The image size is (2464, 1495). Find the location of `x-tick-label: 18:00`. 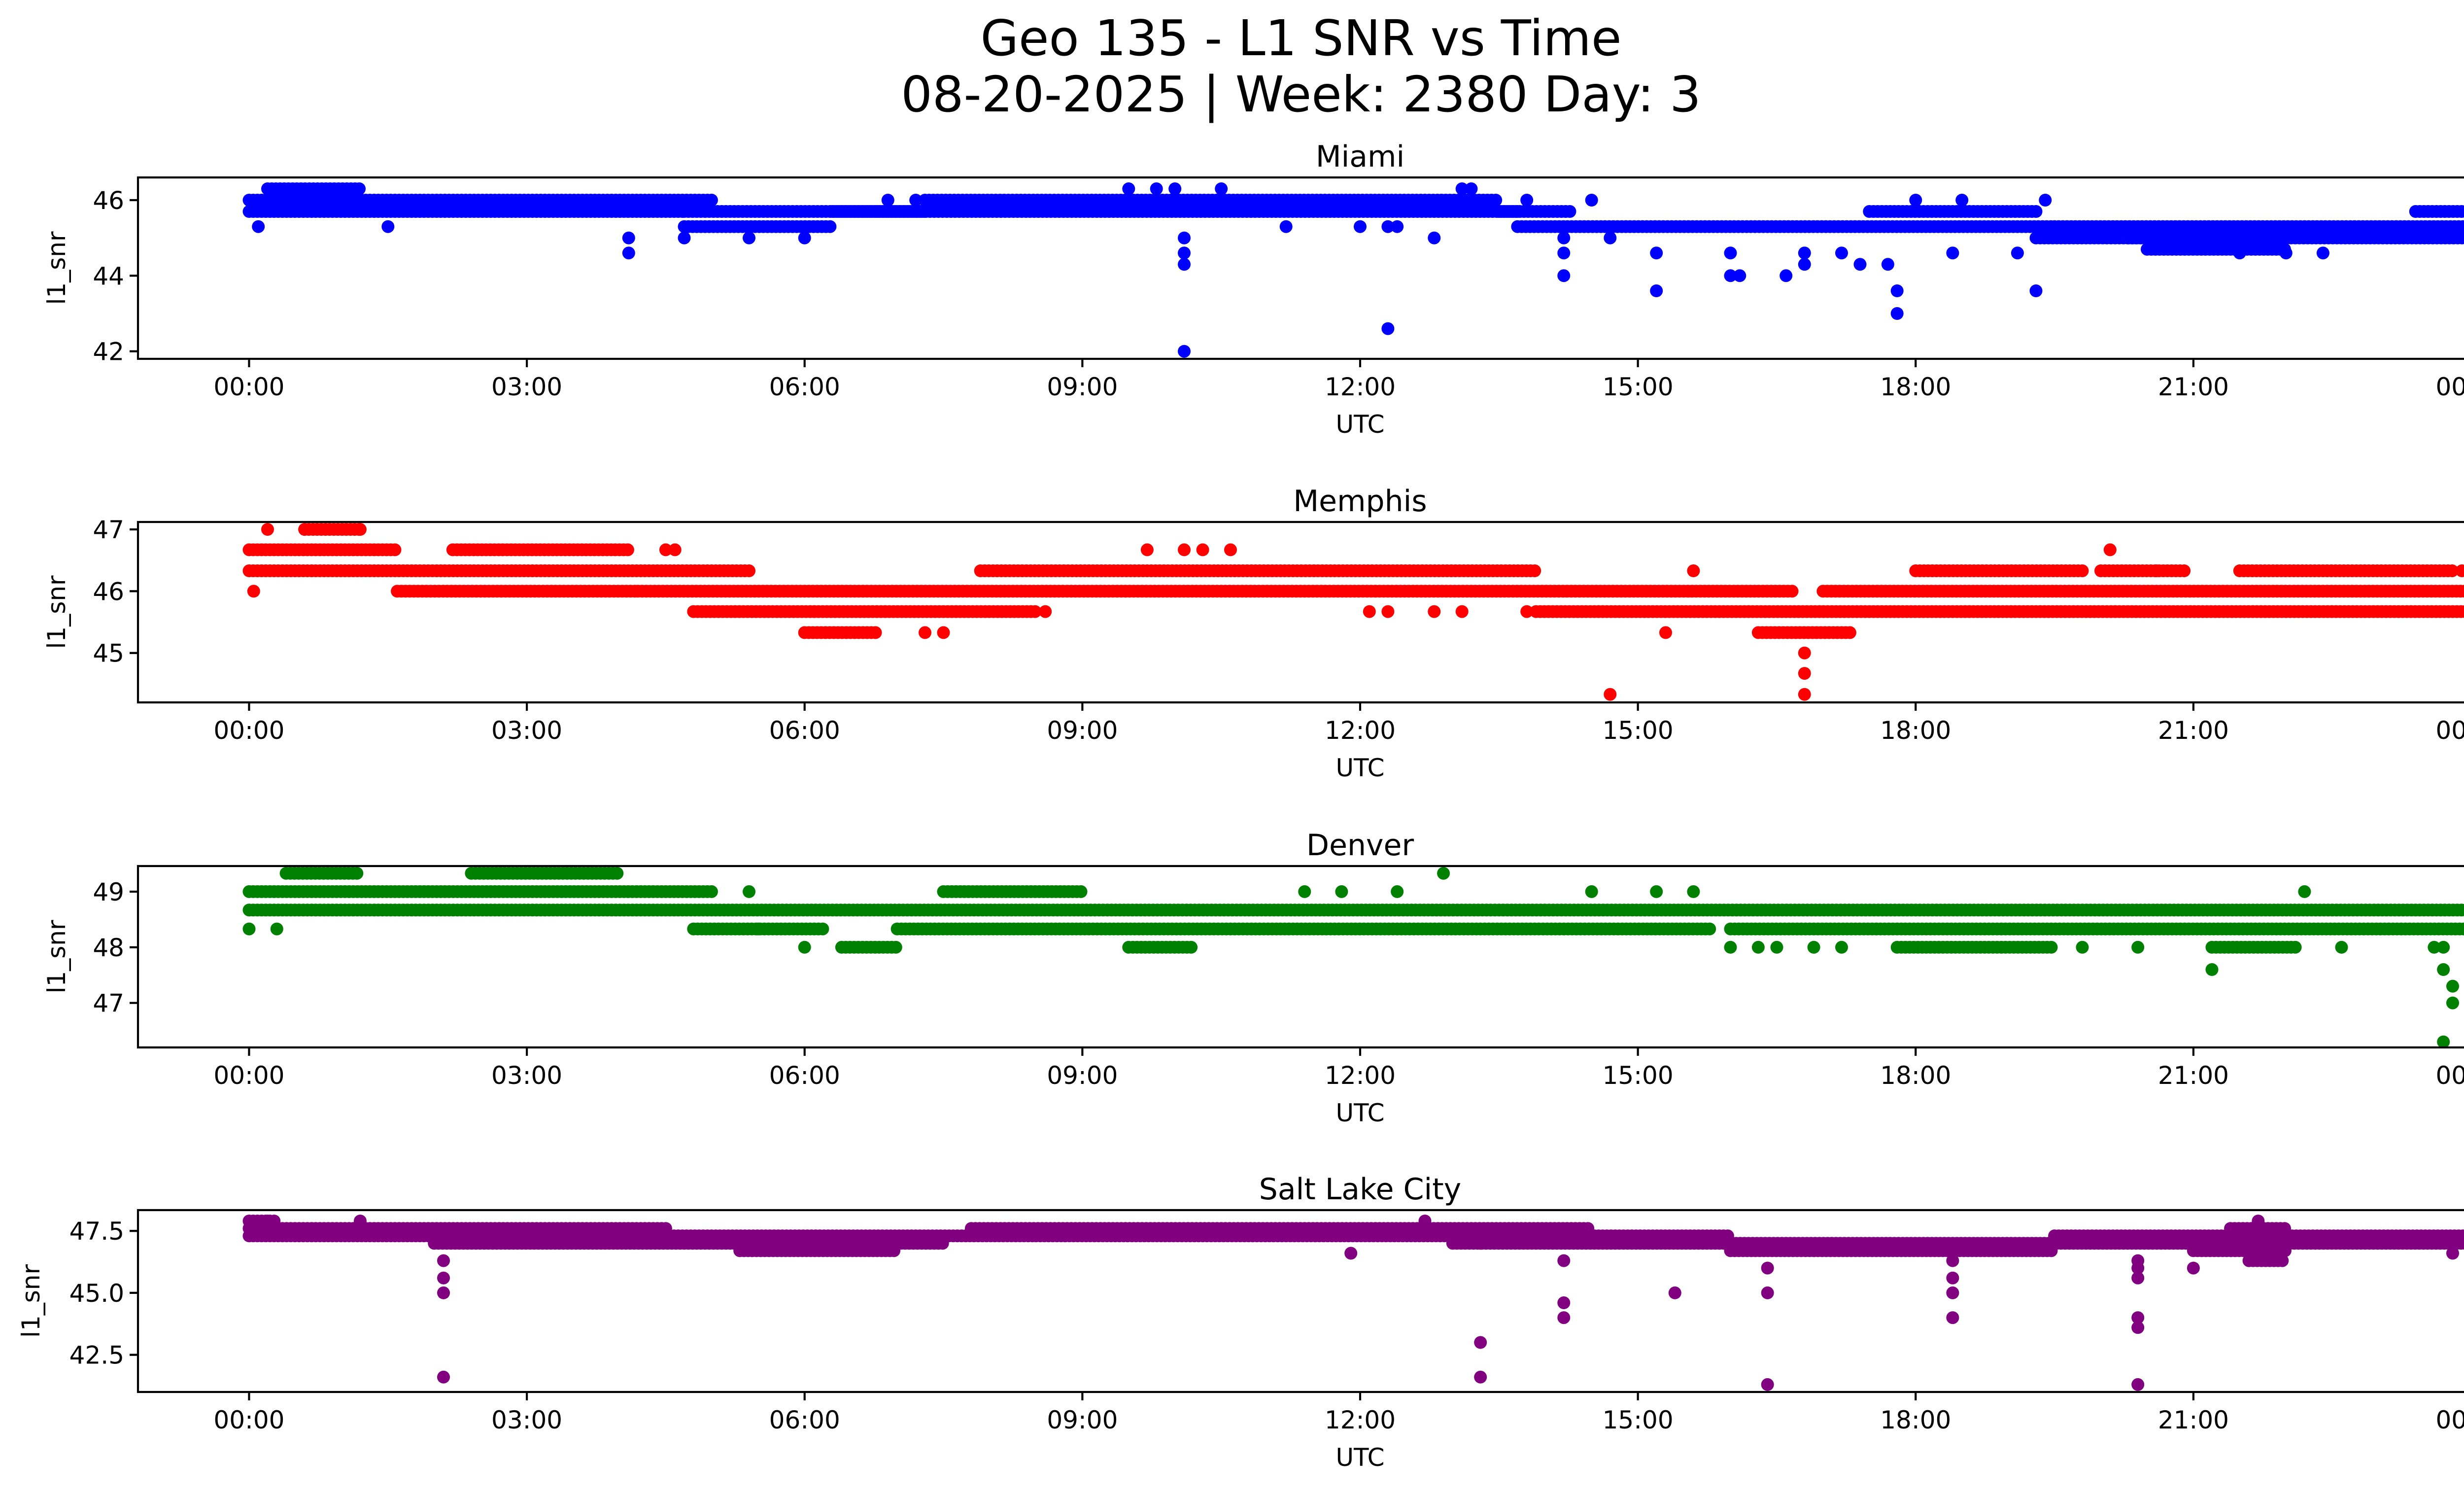

x-tick-label: 18:00 is located at coordinates (1915, 387).